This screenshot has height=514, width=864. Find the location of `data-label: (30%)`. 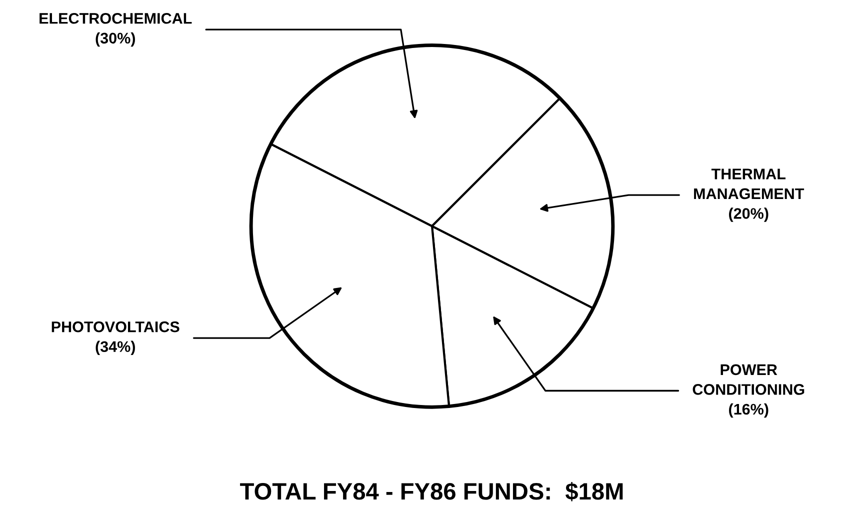

data-label: (30%) is located at coordinates (115, 39).